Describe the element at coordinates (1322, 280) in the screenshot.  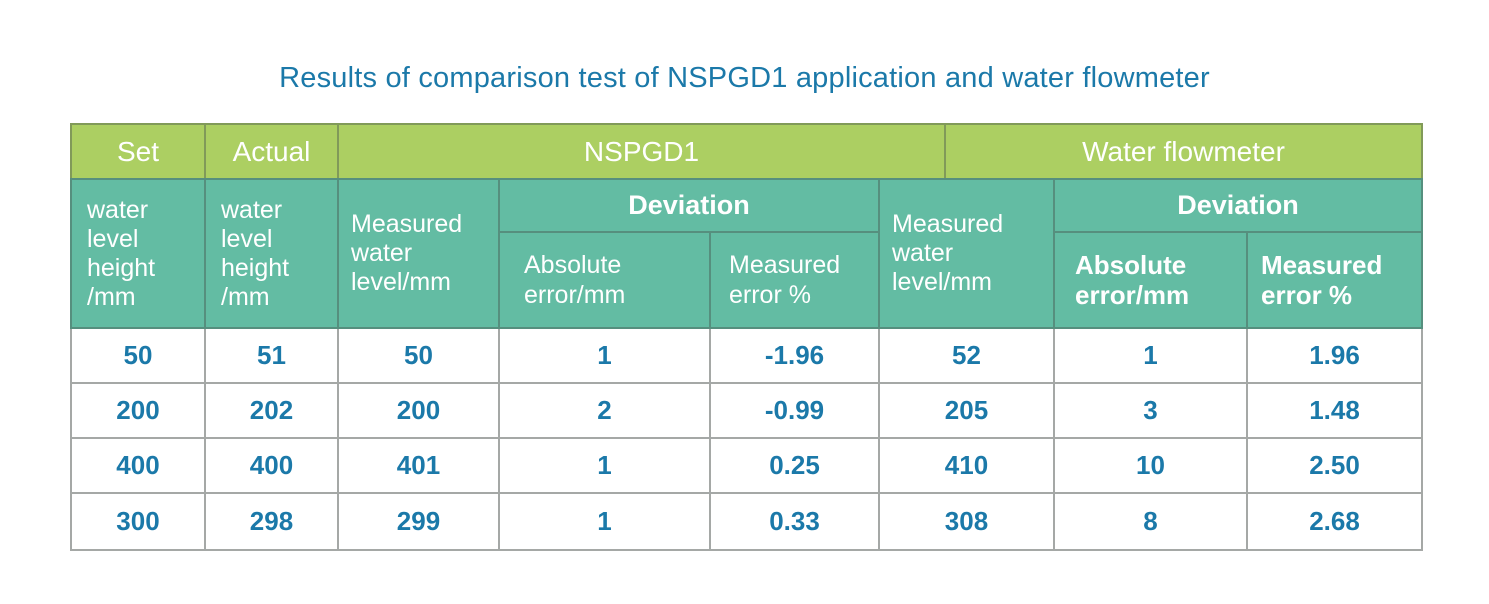
I see `header-flowmeter-measured-error: Measured error %` at that location.